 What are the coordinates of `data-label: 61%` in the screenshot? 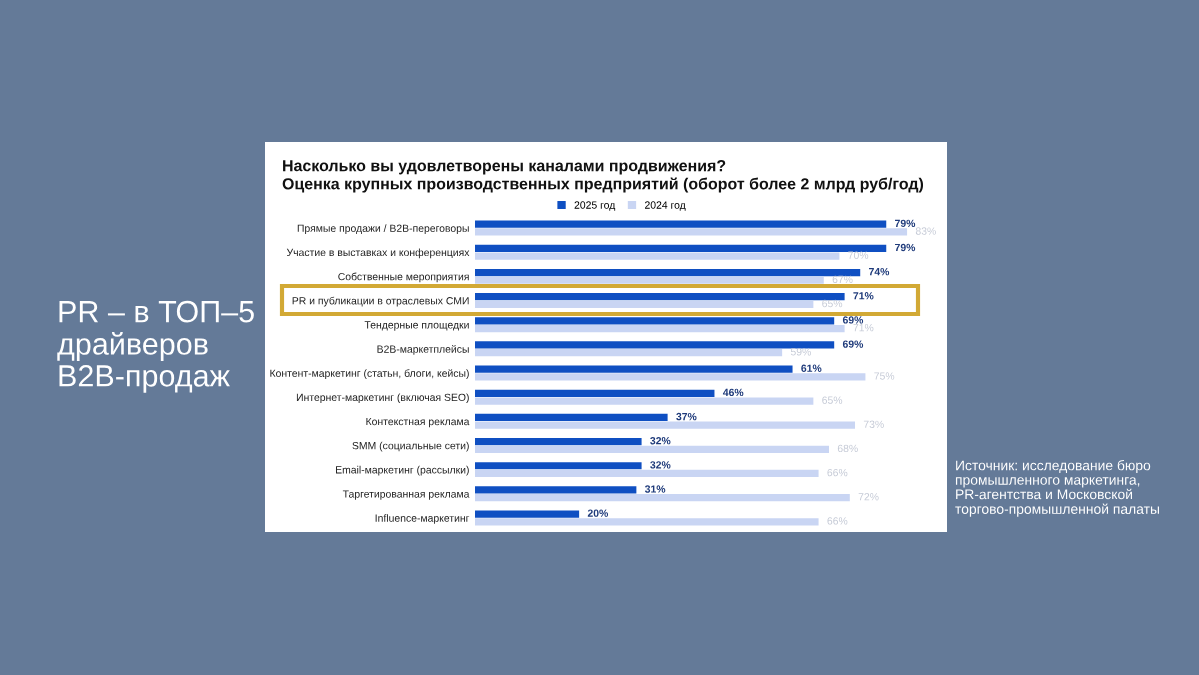 It's located at (811, 368).